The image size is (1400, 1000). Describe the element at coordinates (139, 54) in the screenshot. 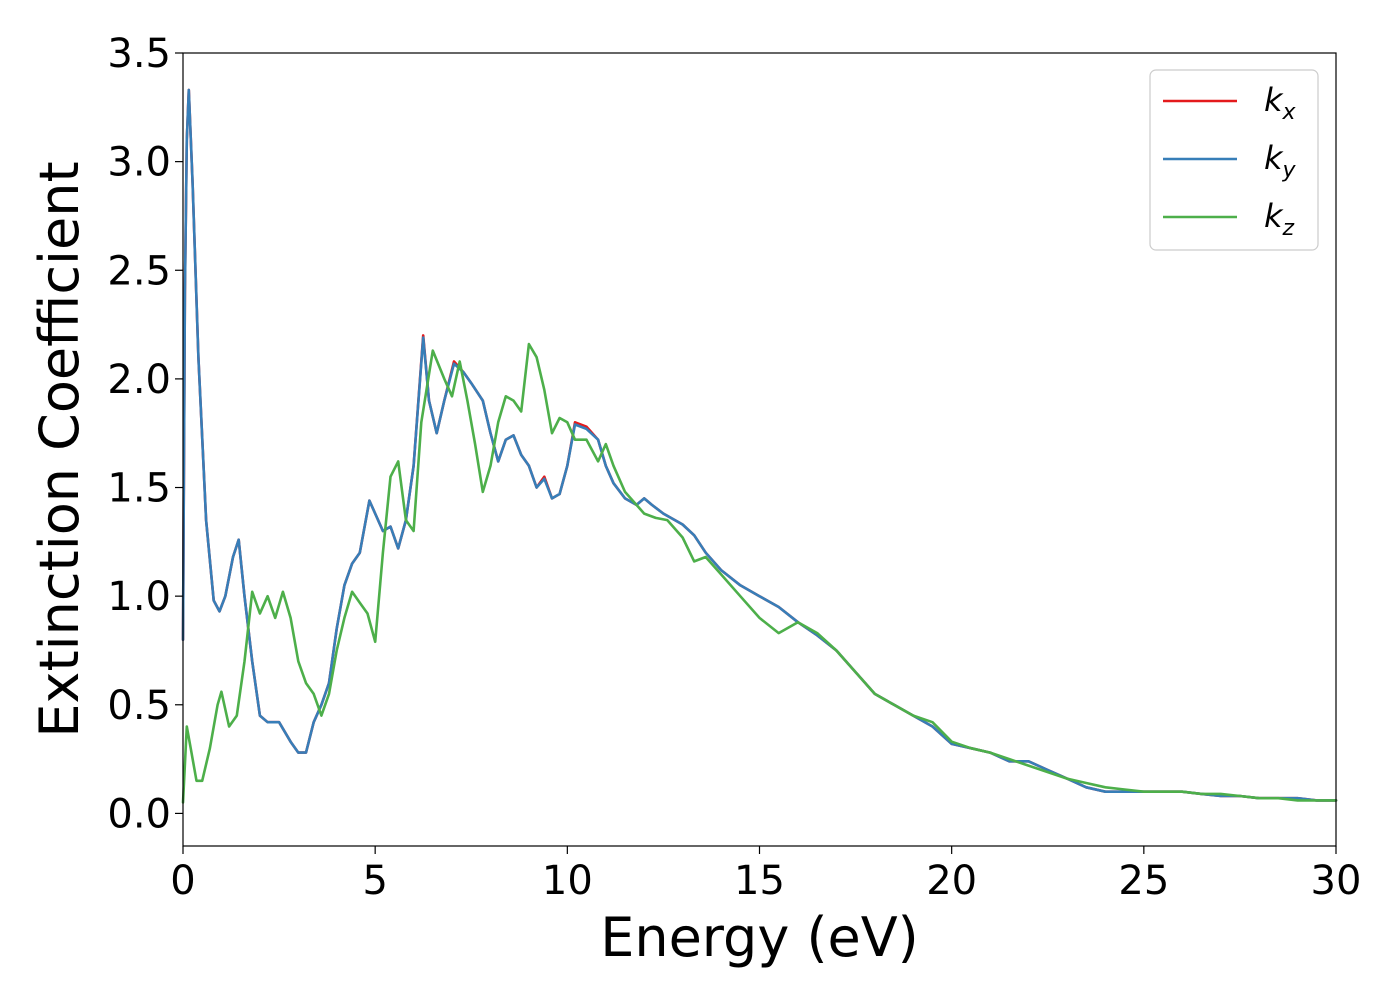

I see `y-tick-label: 3.5` at that location.